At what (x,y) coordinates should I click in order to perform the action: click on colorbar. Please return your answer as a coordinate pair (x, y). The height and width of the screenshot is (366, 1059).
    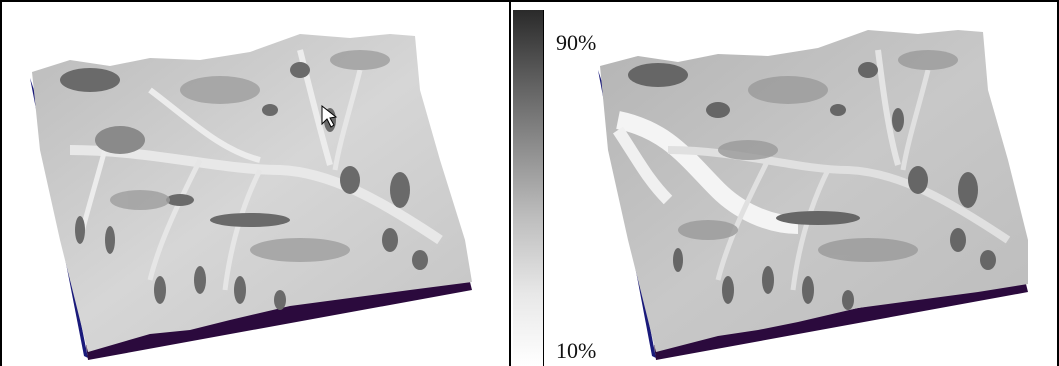
    Looking at the image, I should click on (528, 188).